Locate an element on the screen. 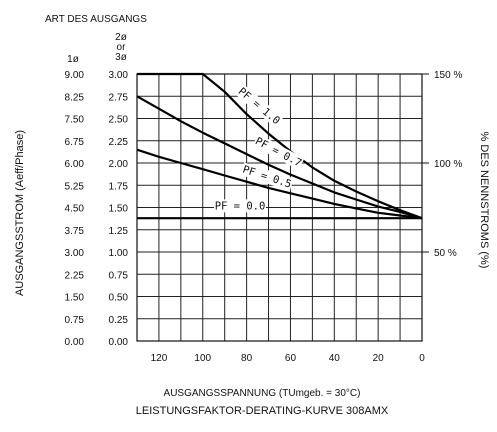  x-tick-label: 120 is located at coordinates (159, 358).